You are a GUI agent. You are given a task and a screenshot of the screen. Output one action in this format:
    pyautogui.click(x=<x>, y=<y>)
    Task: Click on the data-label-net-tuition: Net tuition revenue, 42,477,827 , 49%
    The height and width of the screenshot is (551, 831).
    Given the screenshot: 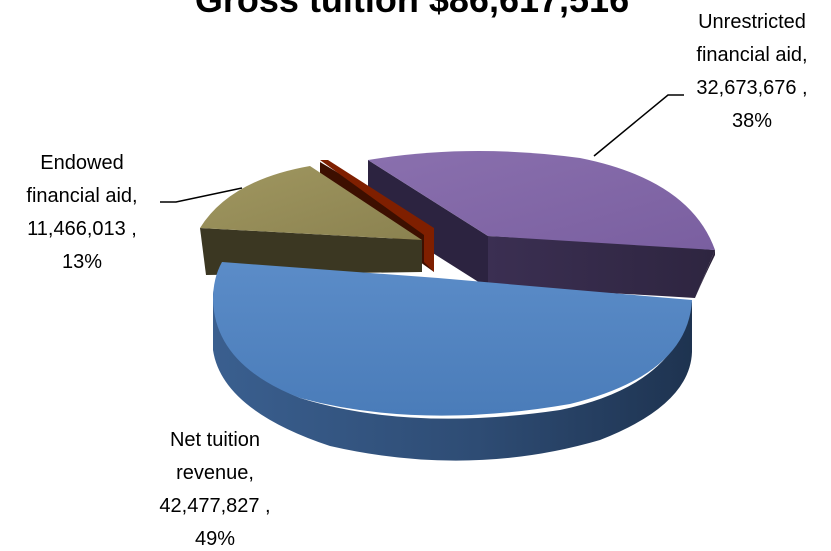 What is the action you would take?
    pyautogui.click(x=214, y=489)
    